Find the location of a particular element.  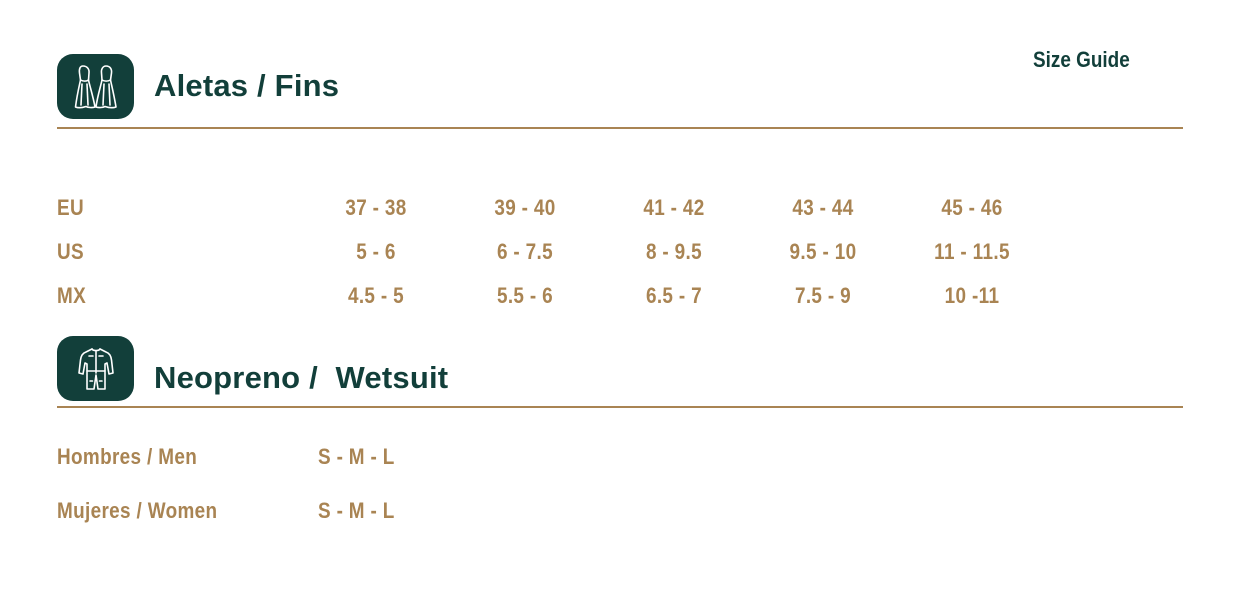

fins-icon is located at coordinates (95, 86).